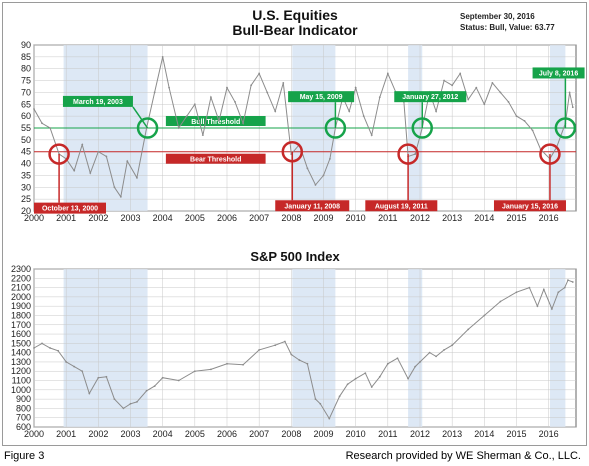 This screenshot has height=466, width=589. Describe the element at coordinates (295, 15) in the screenshot. I see `chart1-title: U.S. Equities` at that location.